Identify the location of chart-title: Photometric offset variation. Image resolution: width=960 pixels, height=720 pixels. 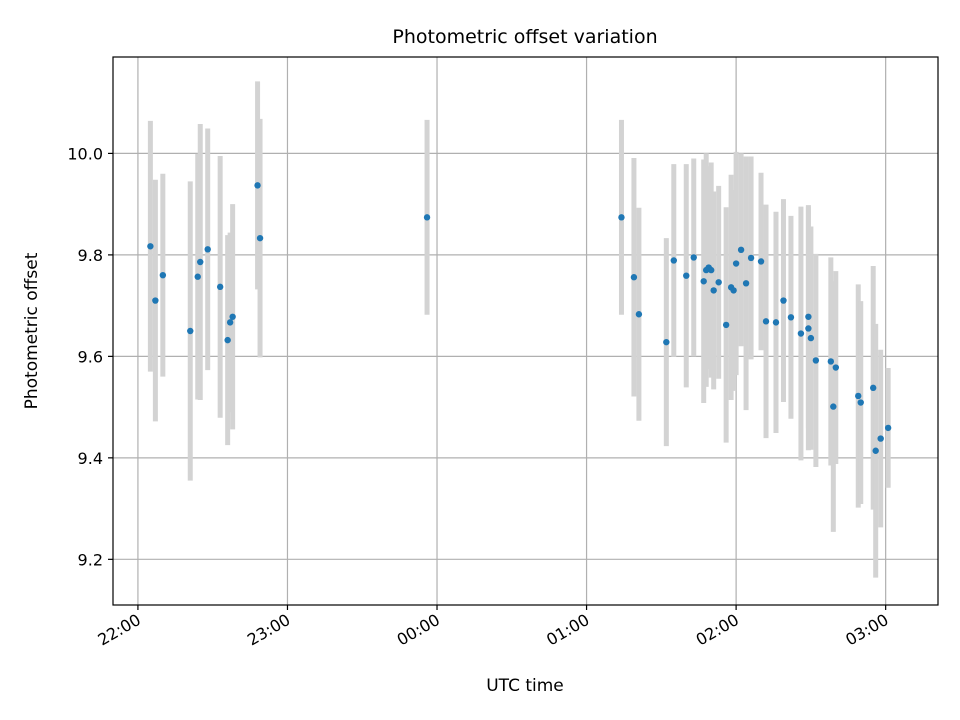
(524, 37).